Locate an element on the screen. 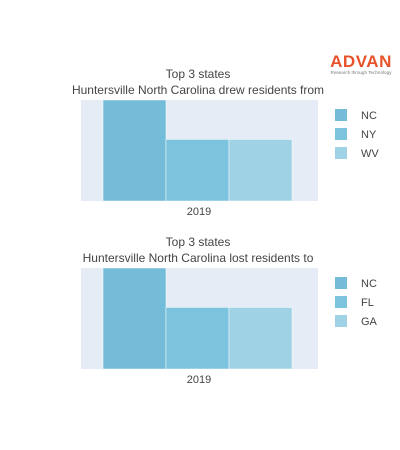  bar-fl is located at coordinates (197, 338).